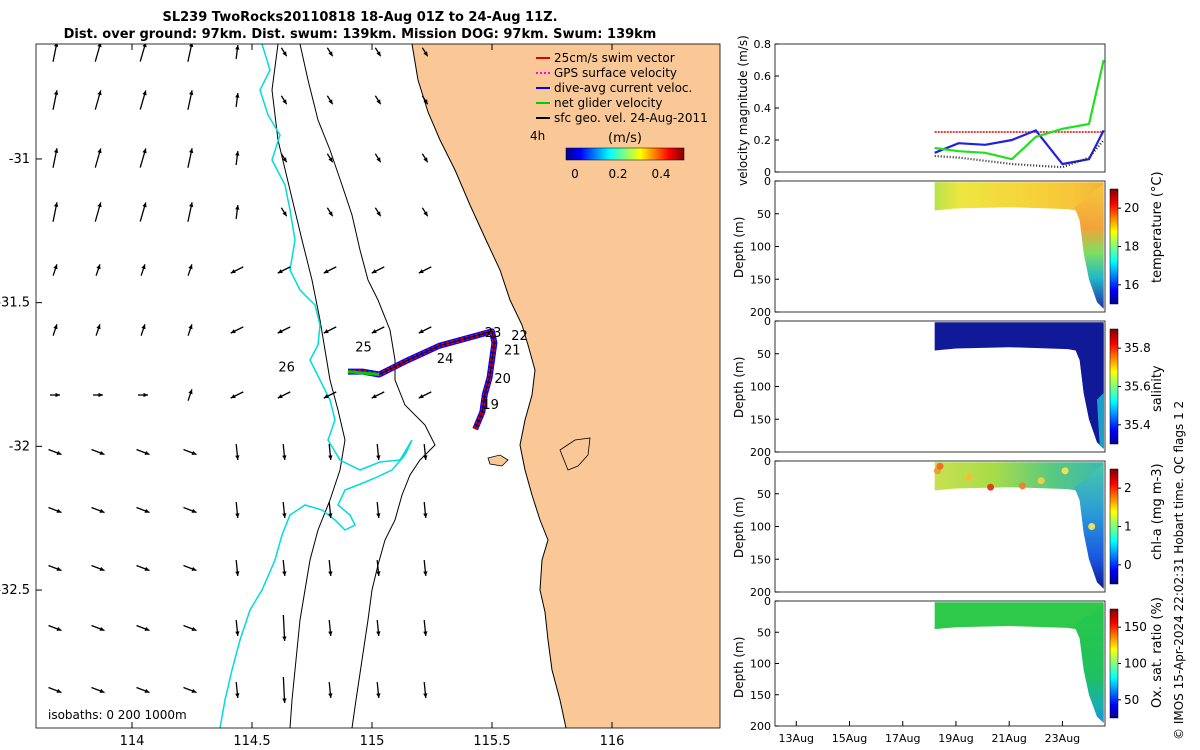 The width and height of the screenshot is (1200, 750). What do you see at coordinates (631, 118) in the screenshot?
I see `legend-label: sfc geo. vel. 24-Aug-2011` at bounding box center [631, 118].